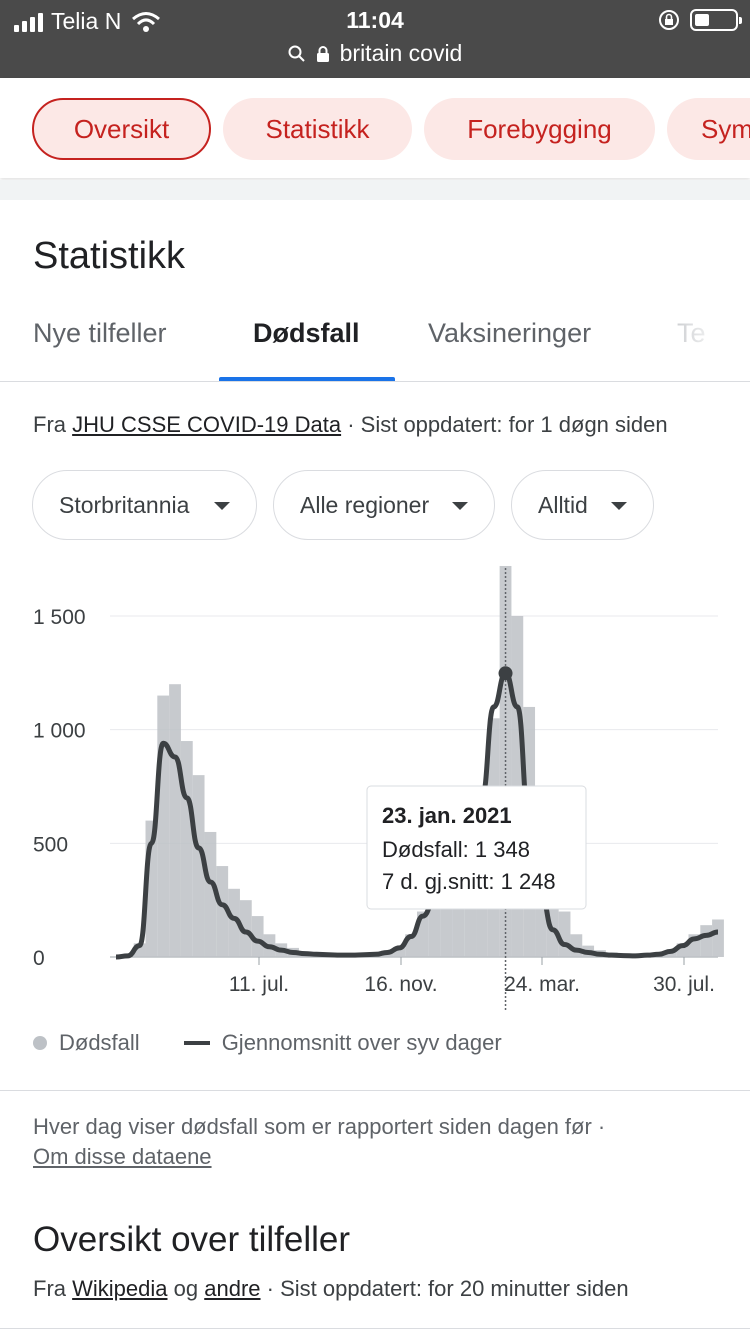 The image size is (750, 1334). I want to click on y-tick-label: 1 500, so click(59, 617).